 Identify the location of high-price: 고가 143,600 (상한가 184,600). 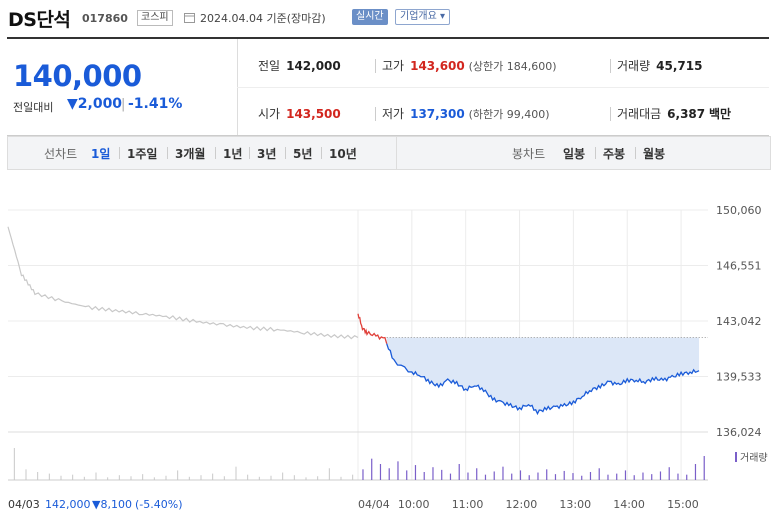
(469, 65).